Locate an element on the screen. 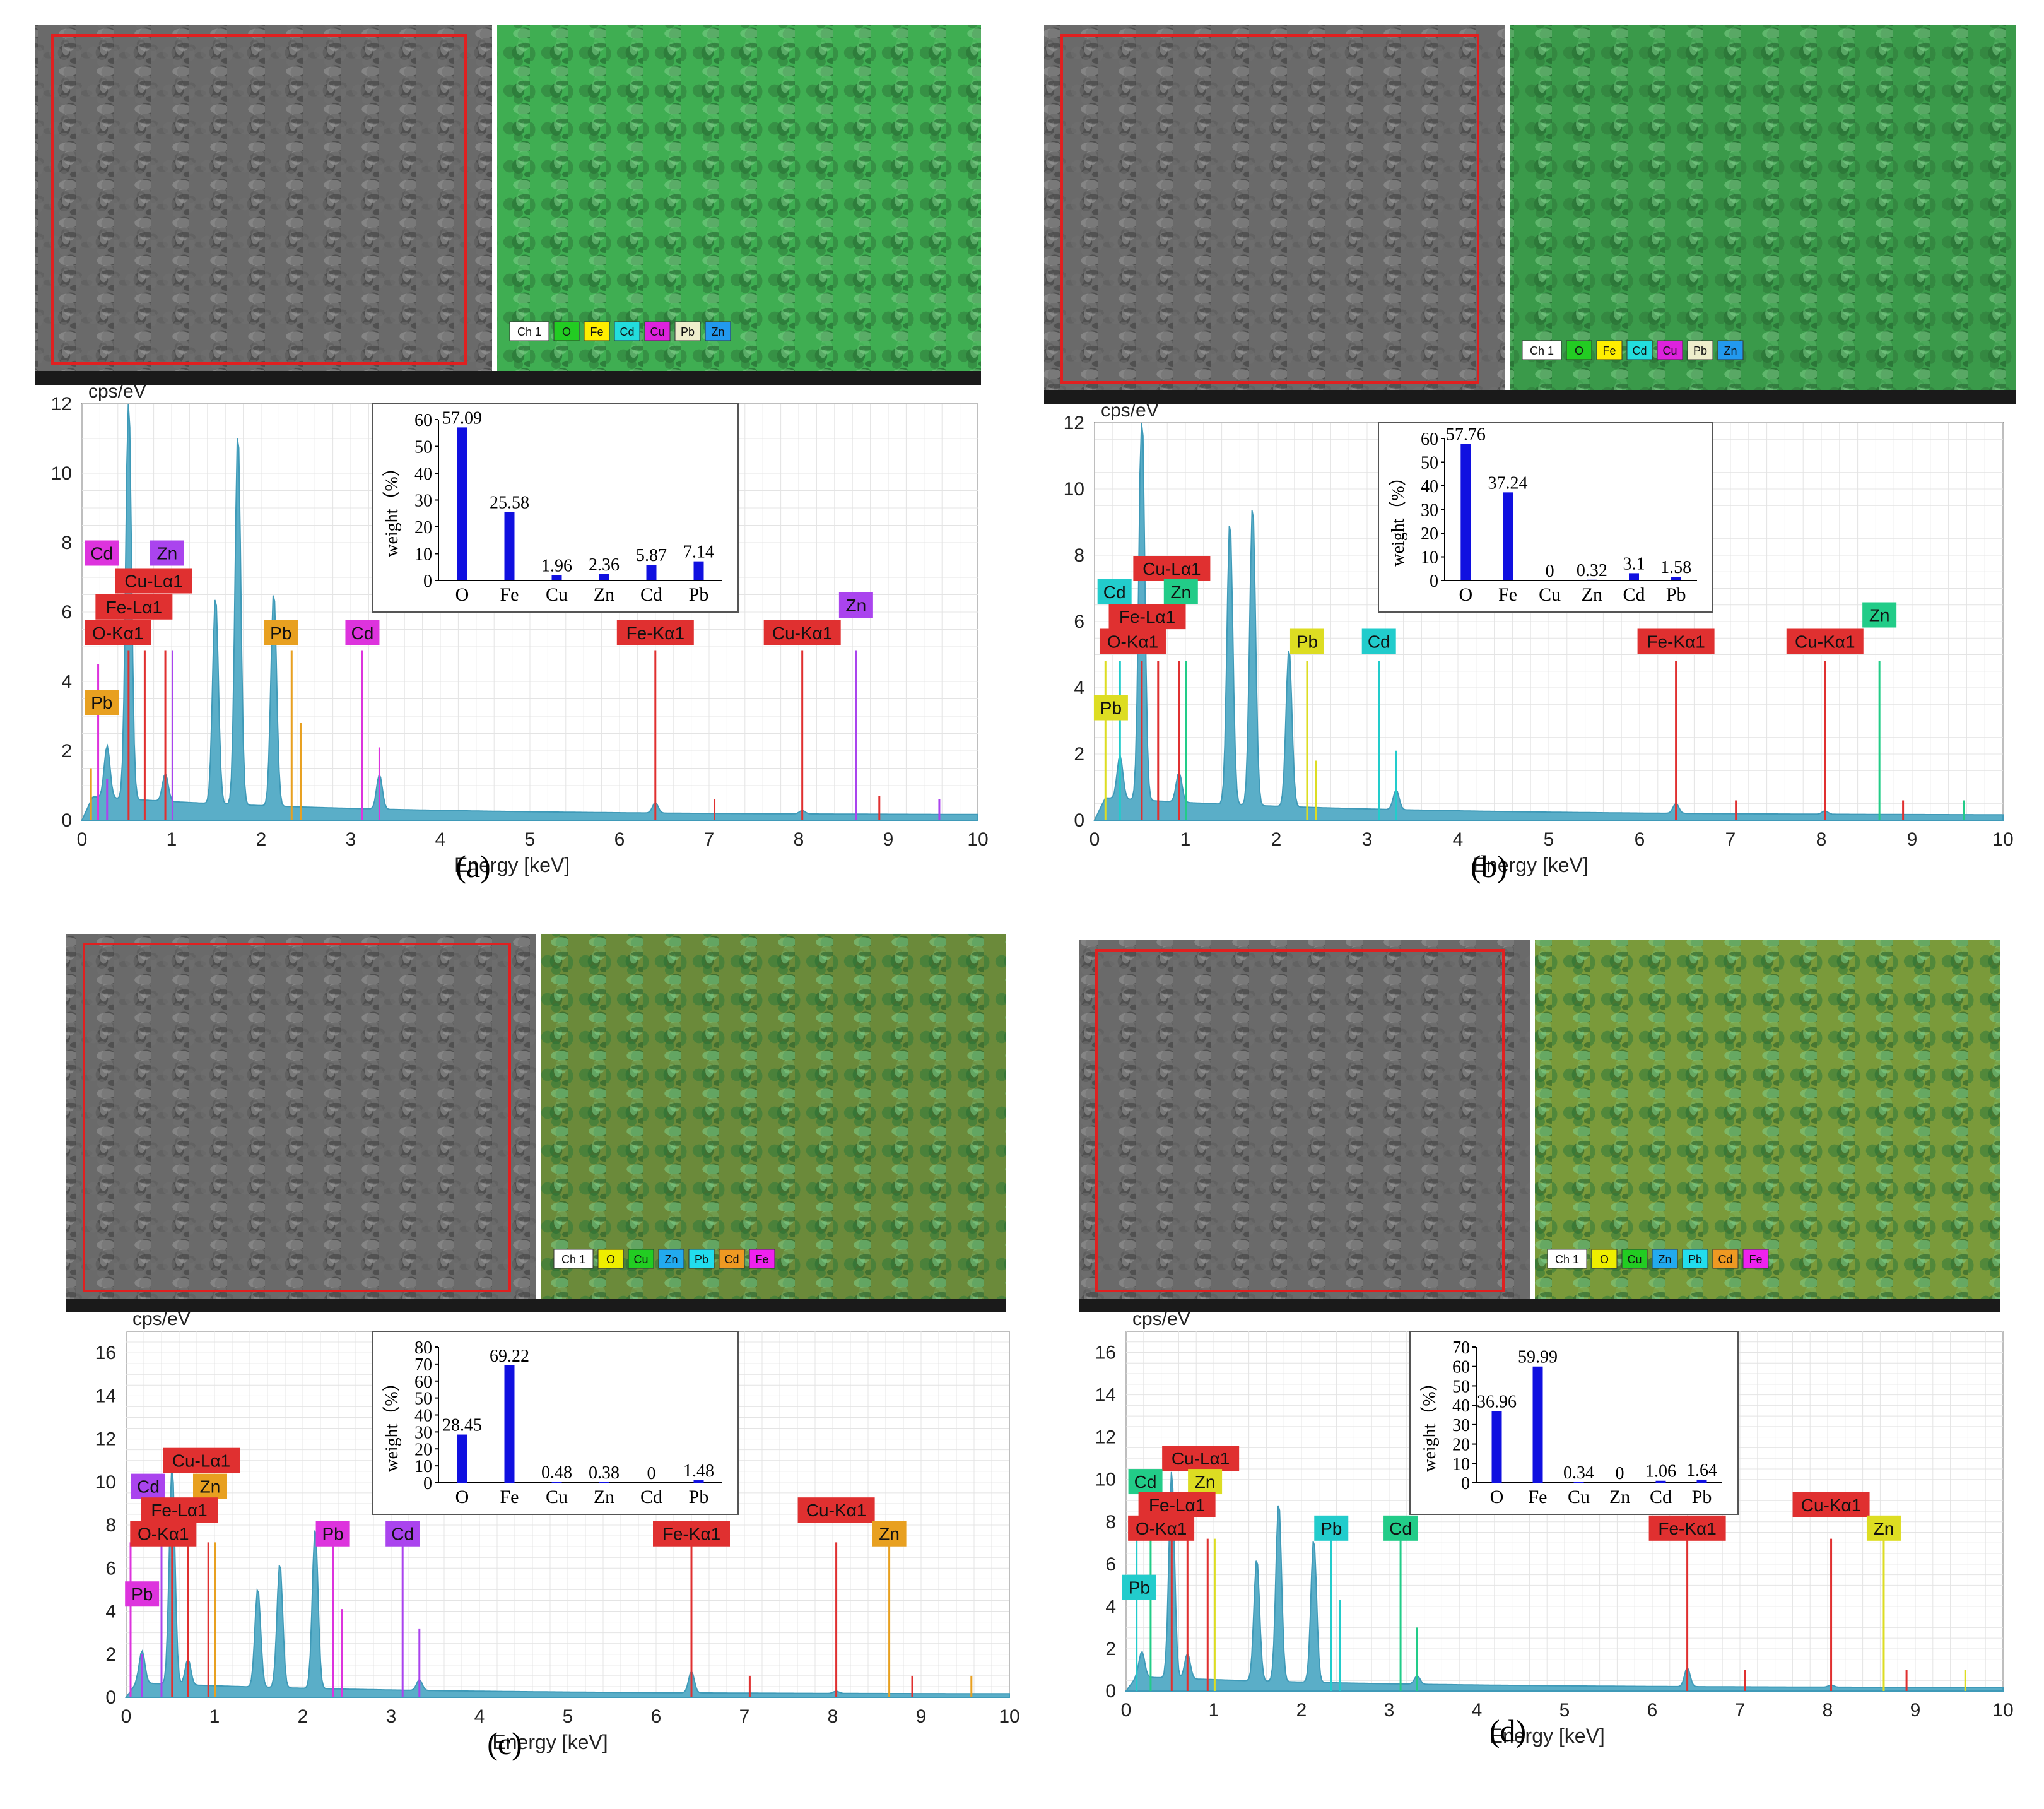  inset-value-label: 37.24 is located at coordinates (1508, 483).